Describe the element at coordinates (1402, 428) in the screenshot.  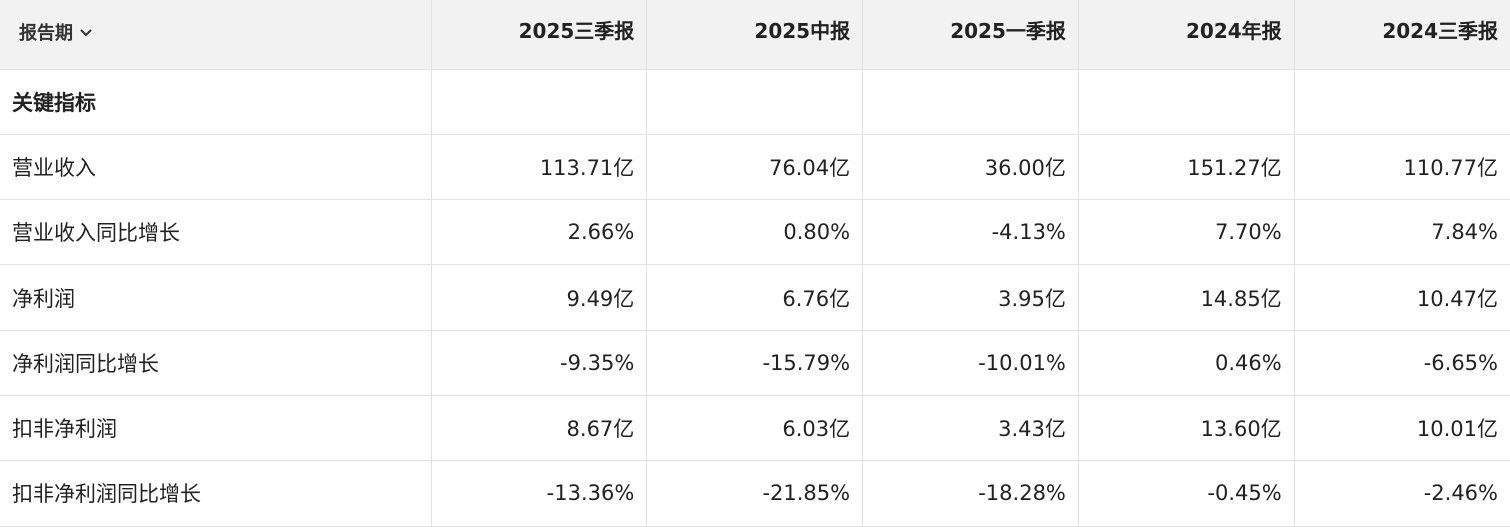
I see `table-cell: 10.01亿` at that location.